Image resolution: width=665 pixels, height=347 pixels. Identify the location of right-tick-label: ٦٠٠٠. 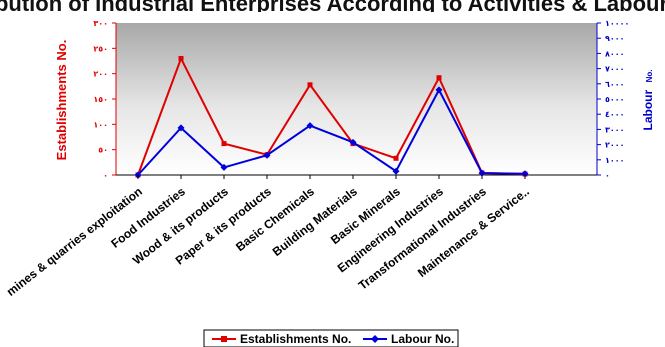
(615, 84).